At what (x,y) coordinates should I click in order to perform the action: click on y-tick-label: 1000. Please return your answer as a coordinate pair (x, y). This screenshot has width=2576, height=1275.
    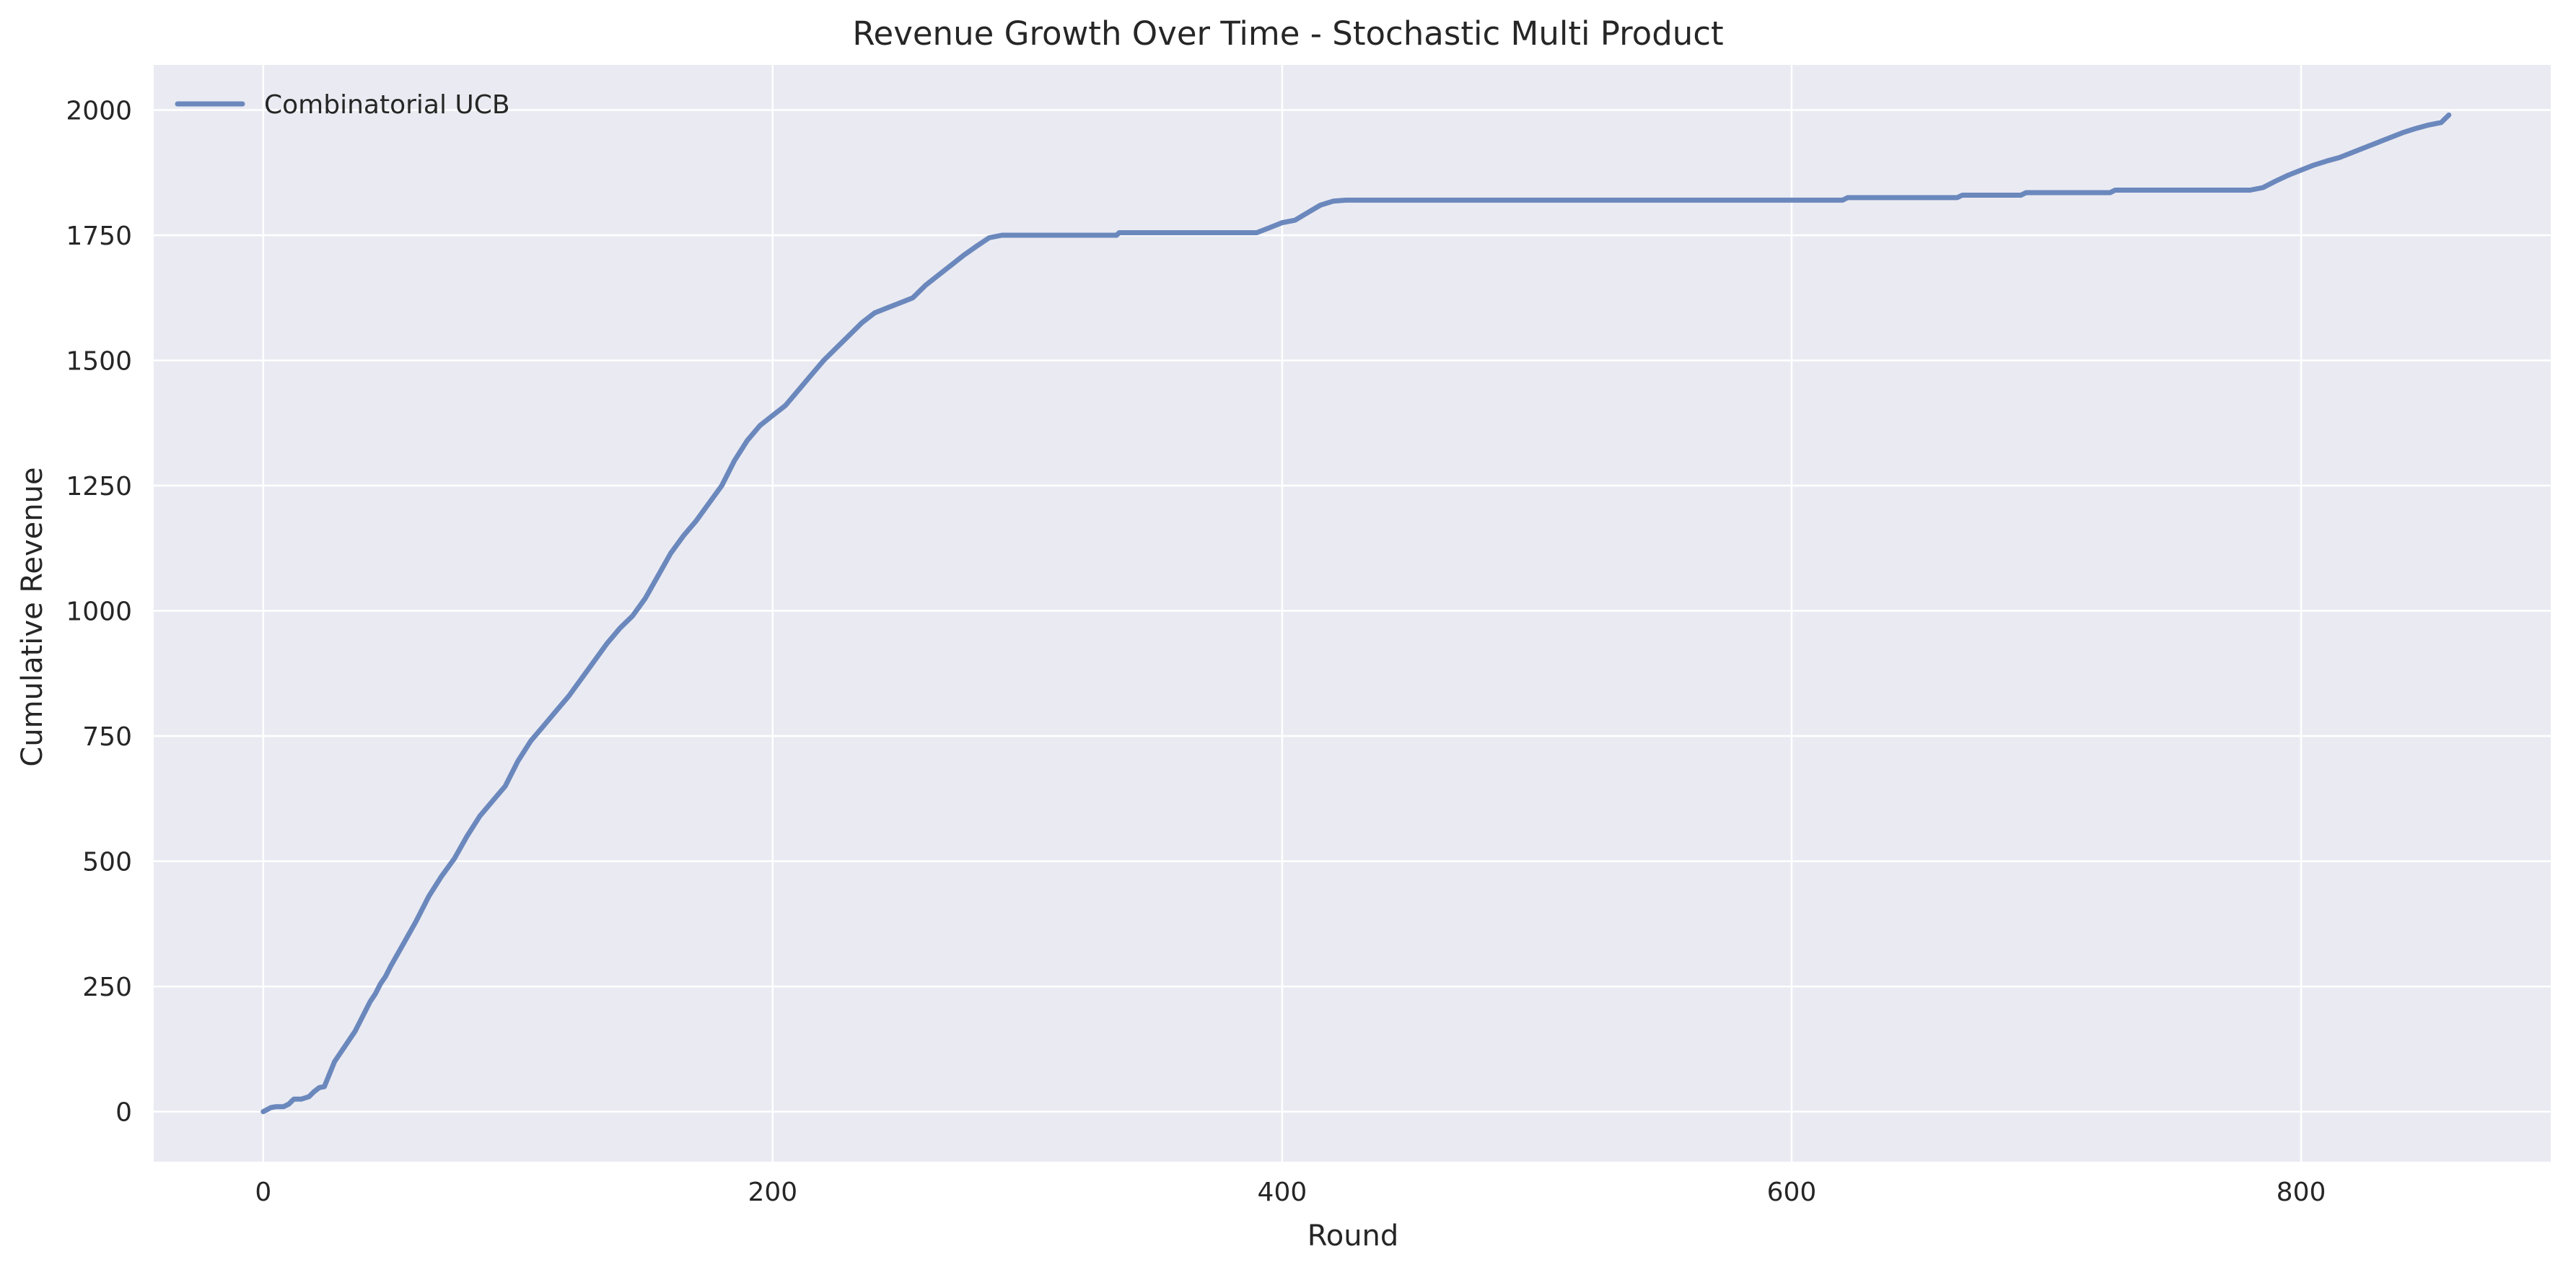
    Looking at the image, I should click on (99, 612).